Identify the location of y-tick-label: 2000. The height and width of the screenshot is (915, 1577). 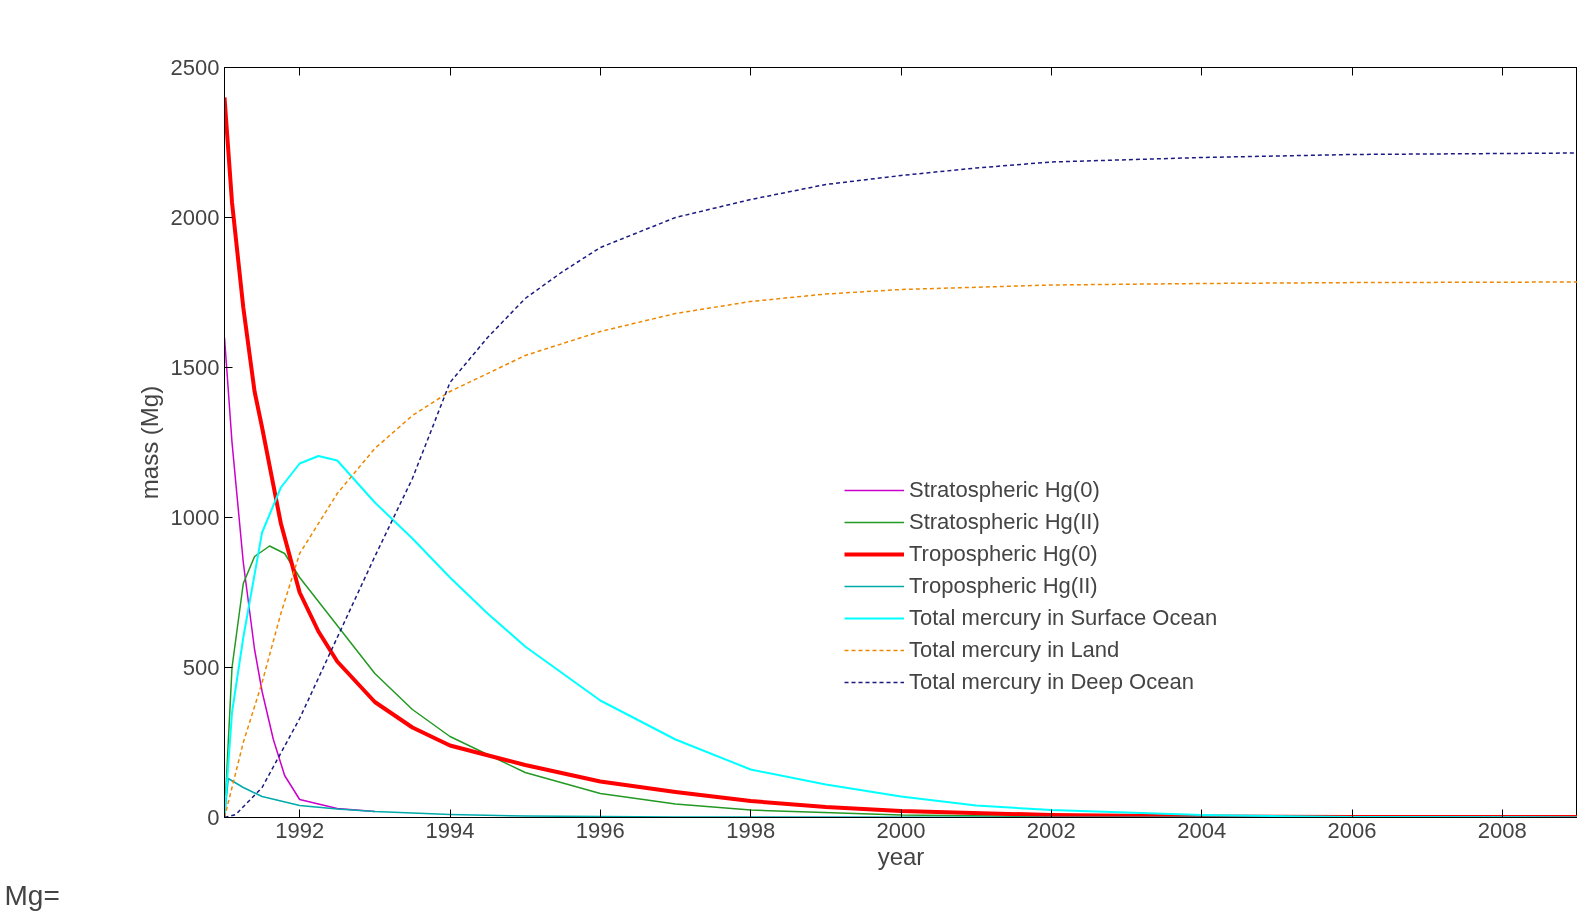
(195, 217).